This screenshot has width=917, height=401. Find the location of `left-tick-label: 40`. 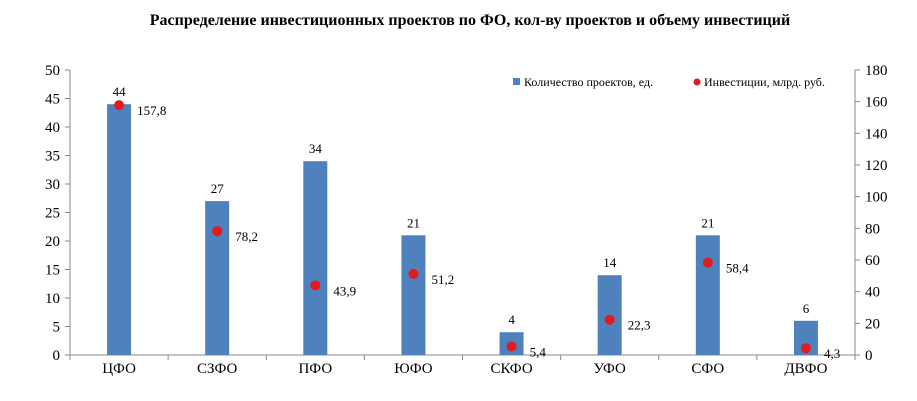

left-tick-label: 40 is located at coordinates (52, 128).